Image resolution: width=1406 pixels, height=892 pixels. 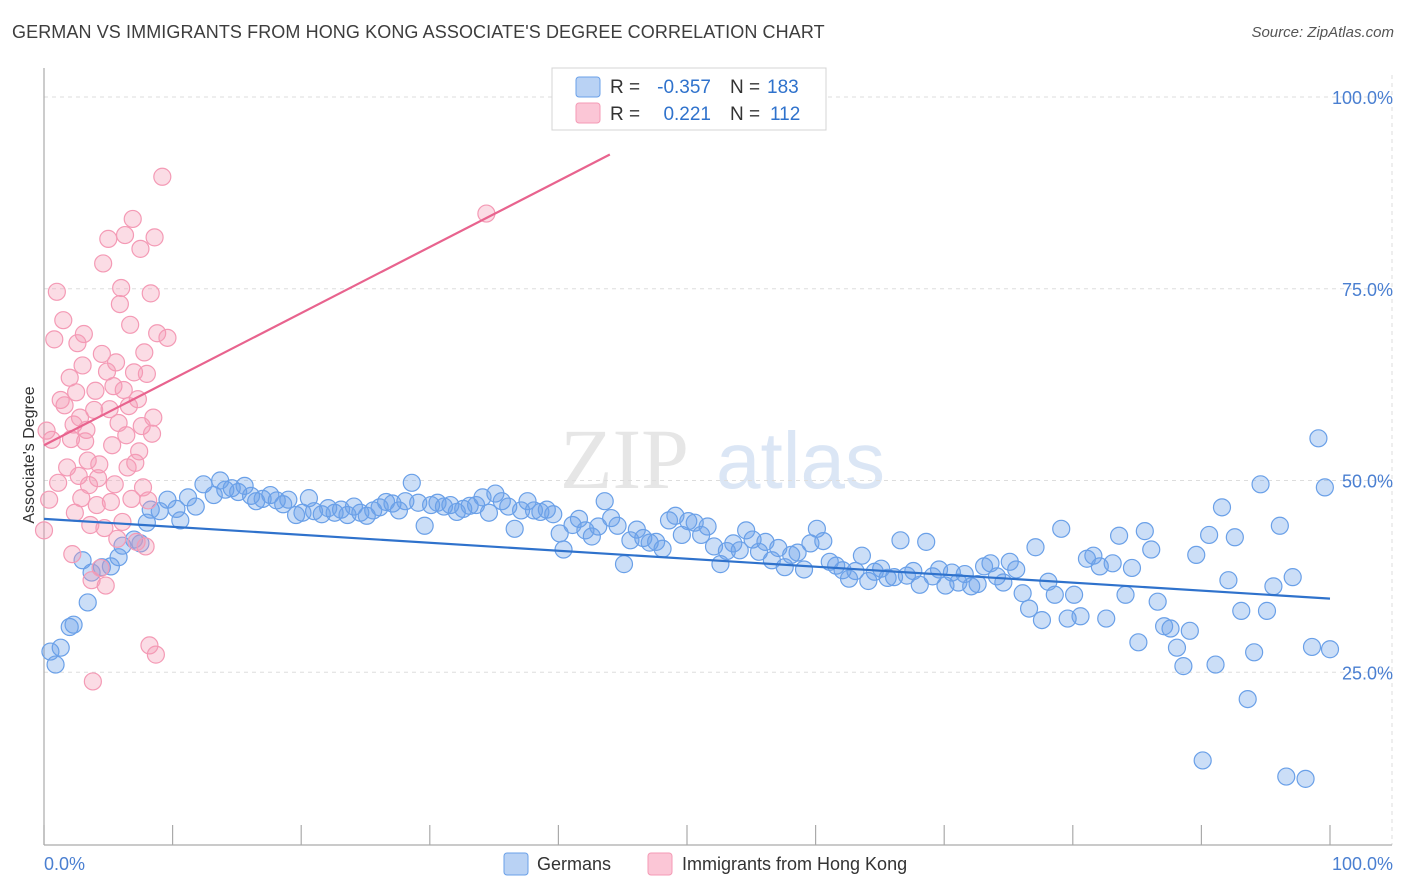 I want to click on legend-swatch-hongkong, so click(x=660, y=864).